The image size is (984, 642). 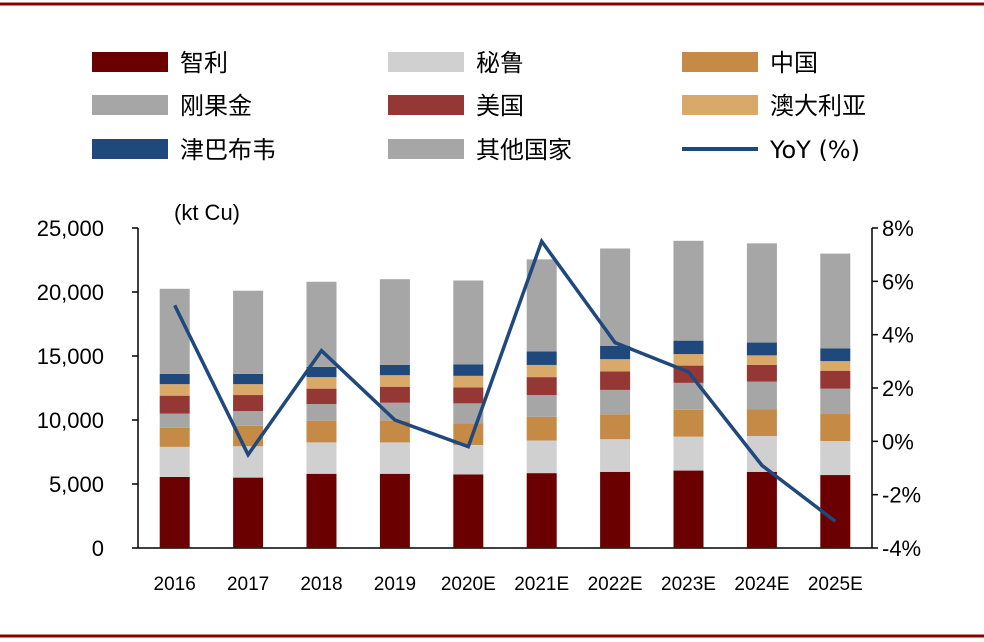 What do you see at coordinates (524, 150) in the screenshot?
I see `legend-label: 其他国家` at bounding box center [524, 150].